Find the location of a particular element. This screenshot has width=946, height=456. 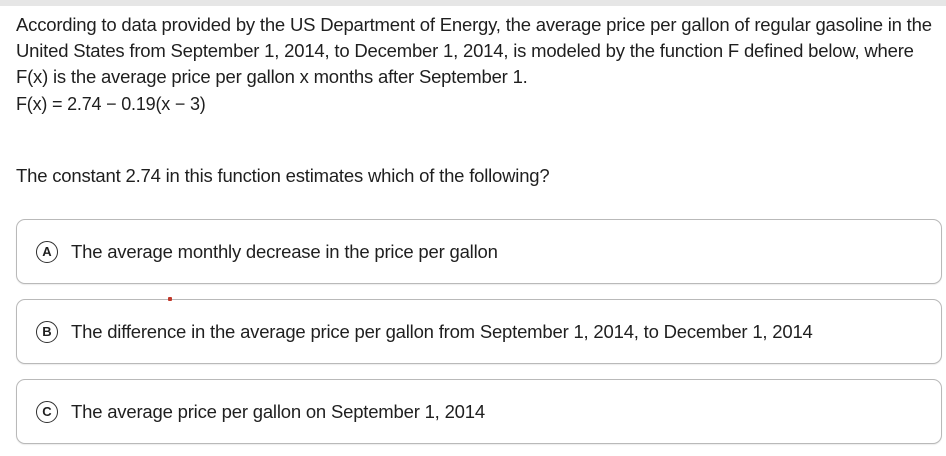

choice-c-letter-badge: C is located at coordinates (47, 411).